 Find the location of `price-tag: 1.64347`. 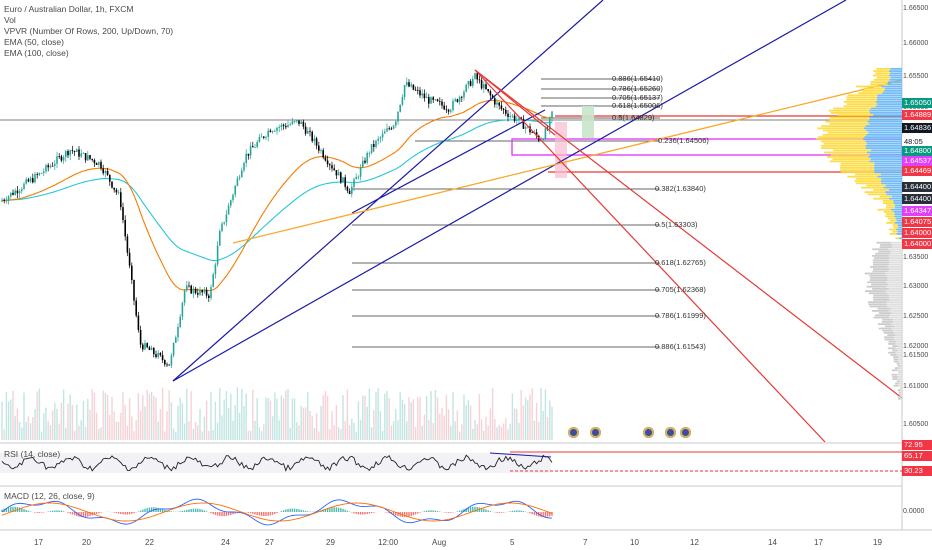

price-tag: 1.64347 is located at coordinates (917, 211).